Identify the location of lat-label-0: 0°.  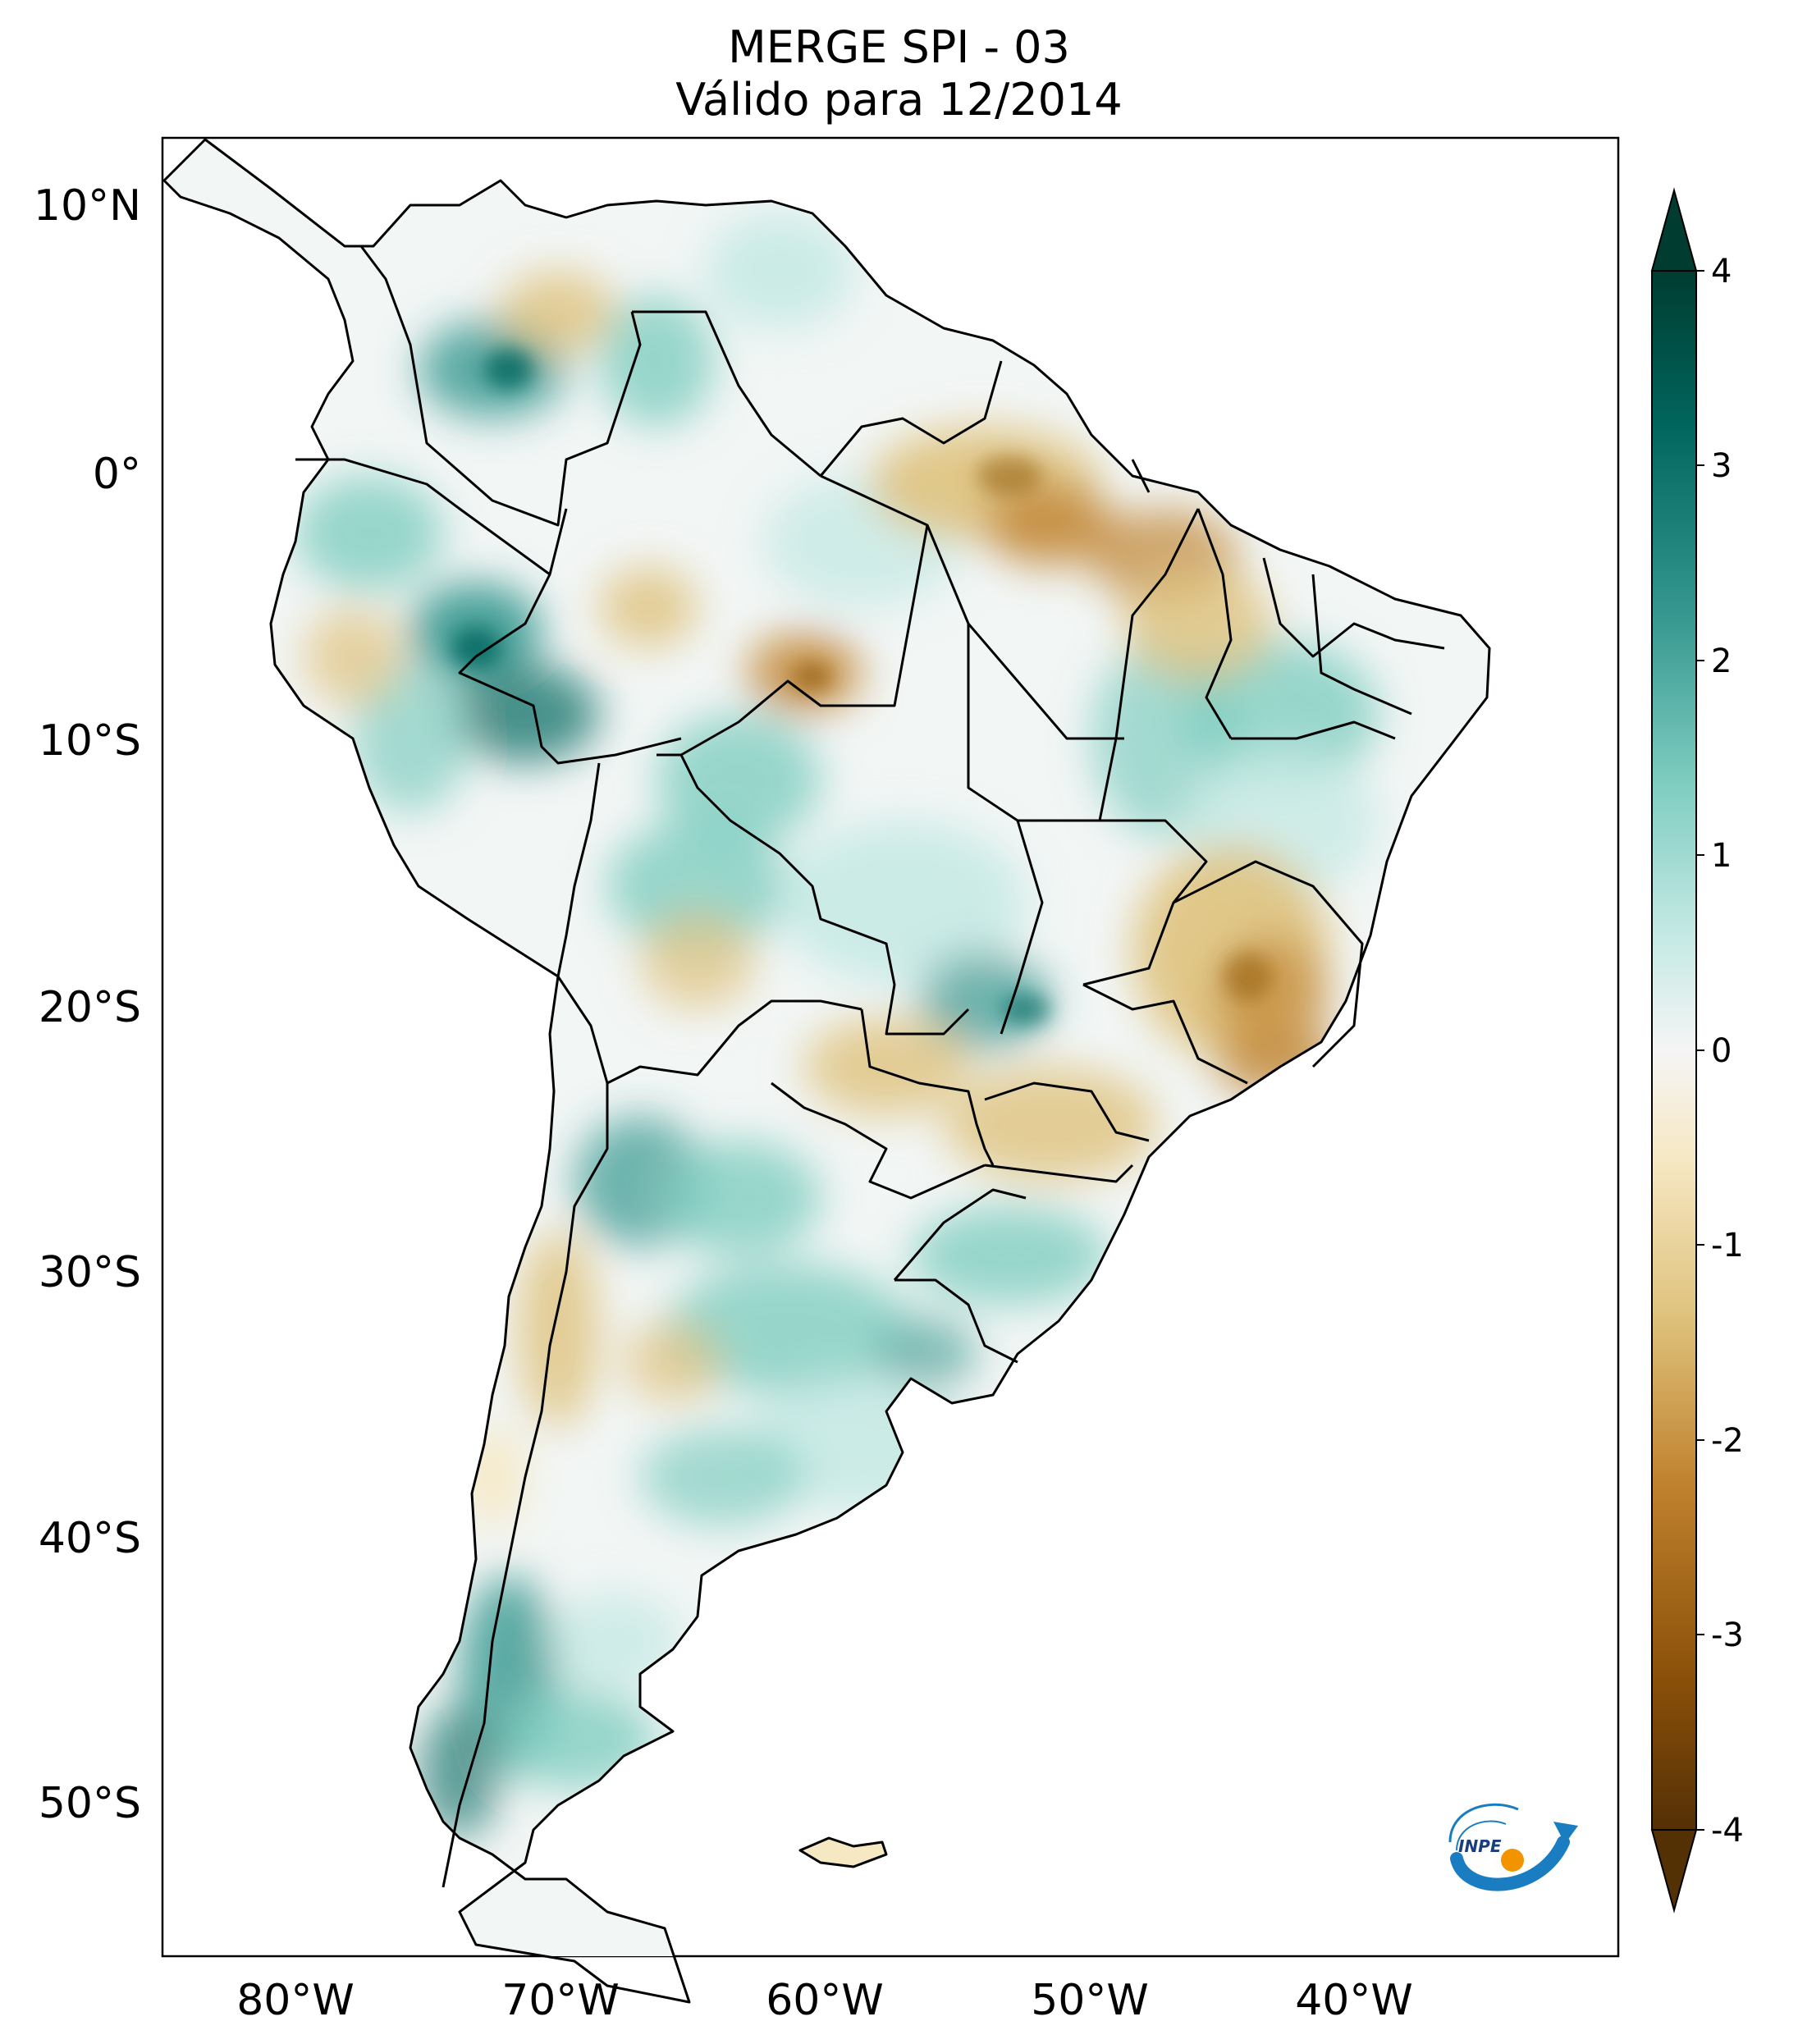
(117, 474).